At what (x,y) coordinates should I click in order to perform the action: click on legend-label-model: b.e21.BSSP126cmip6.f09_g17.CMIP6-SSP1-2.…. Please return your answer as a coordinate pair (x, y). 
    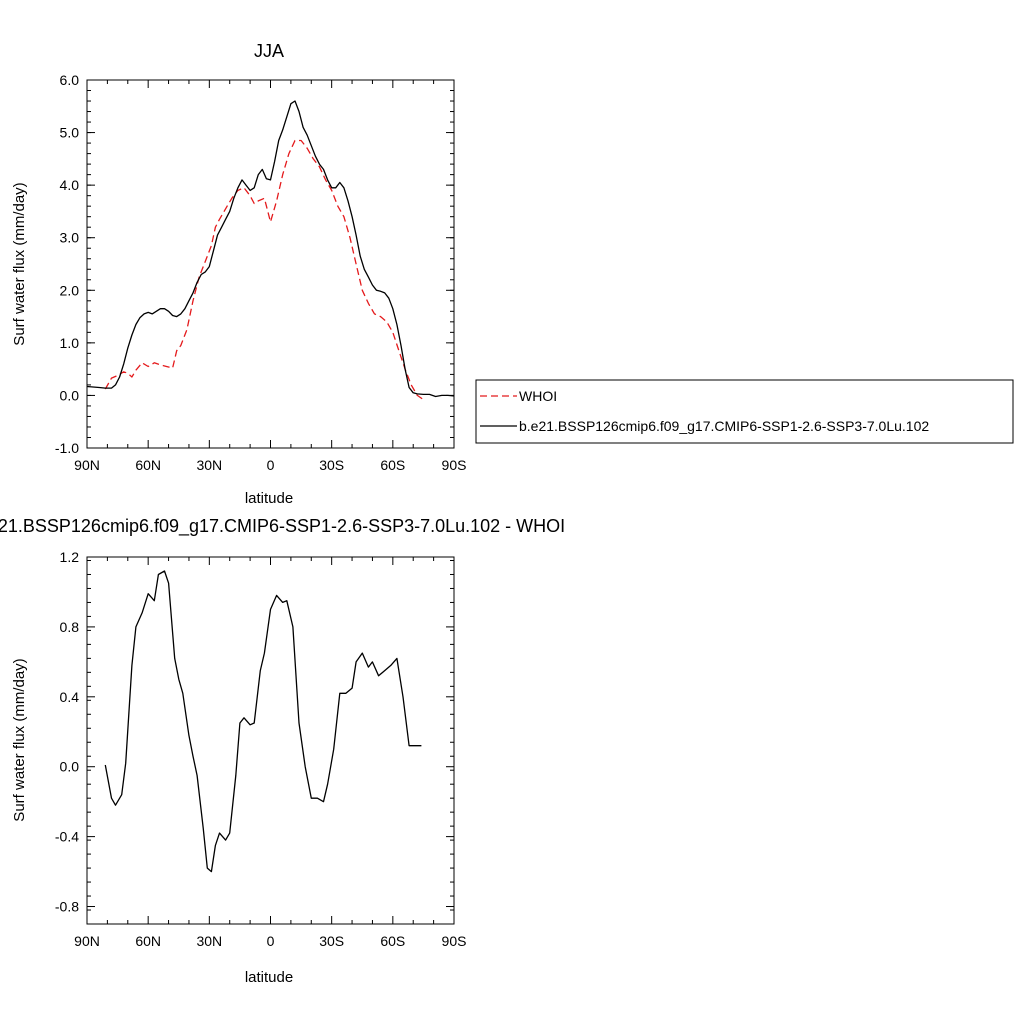
    Looking at the image, I should click on (724, 426).